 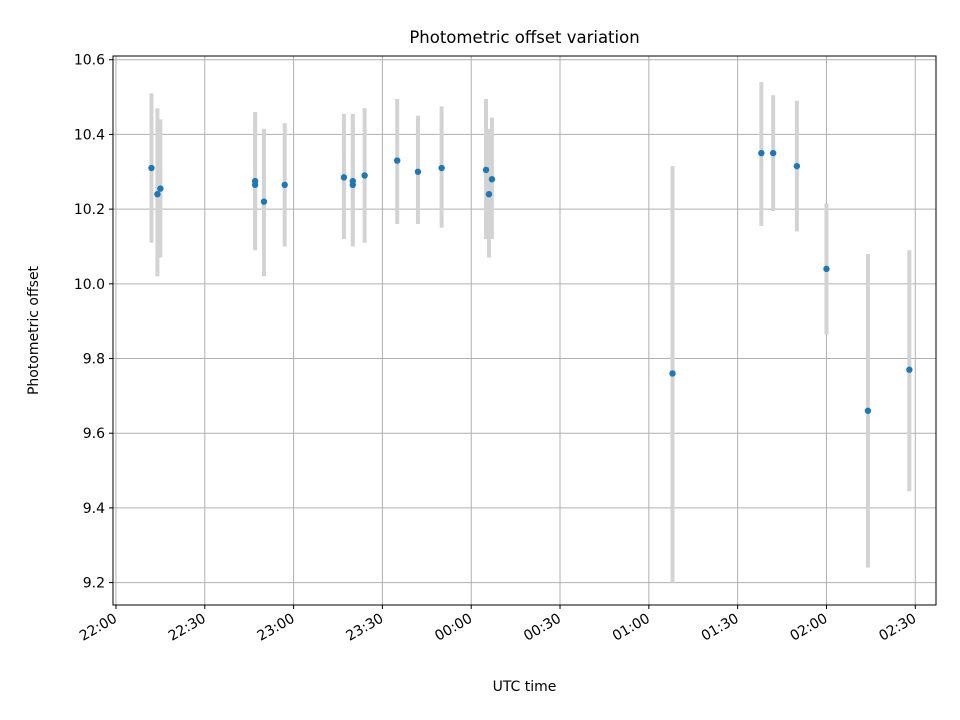 I want to click on y-tick-label: 9.4, so click(x=94, y=509).